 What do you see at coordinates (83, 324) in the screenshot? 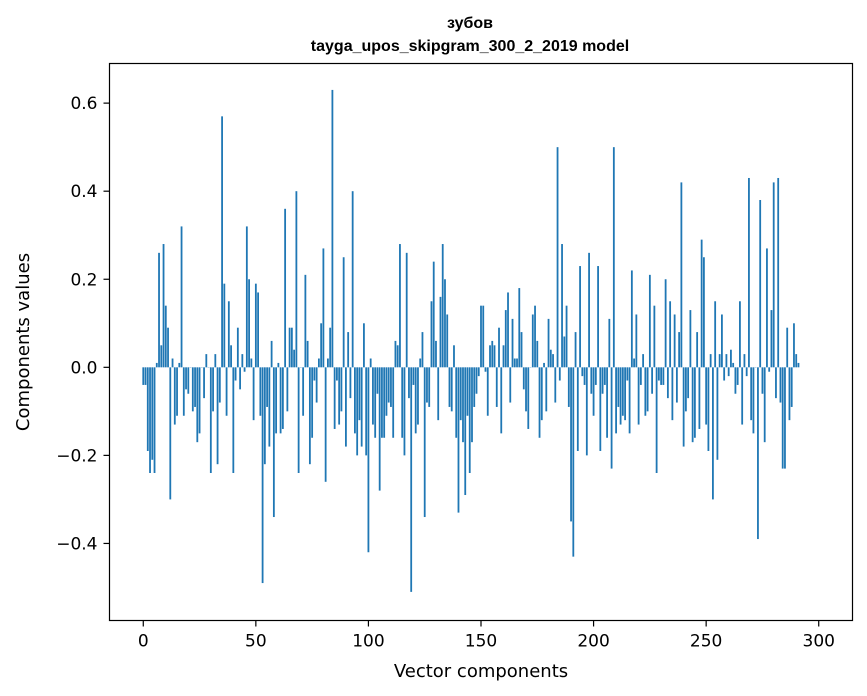
I see `y-ticks: −0.4 −0.2 0.0 0.2 0.4 0.6` at bounding box center [83, 324].